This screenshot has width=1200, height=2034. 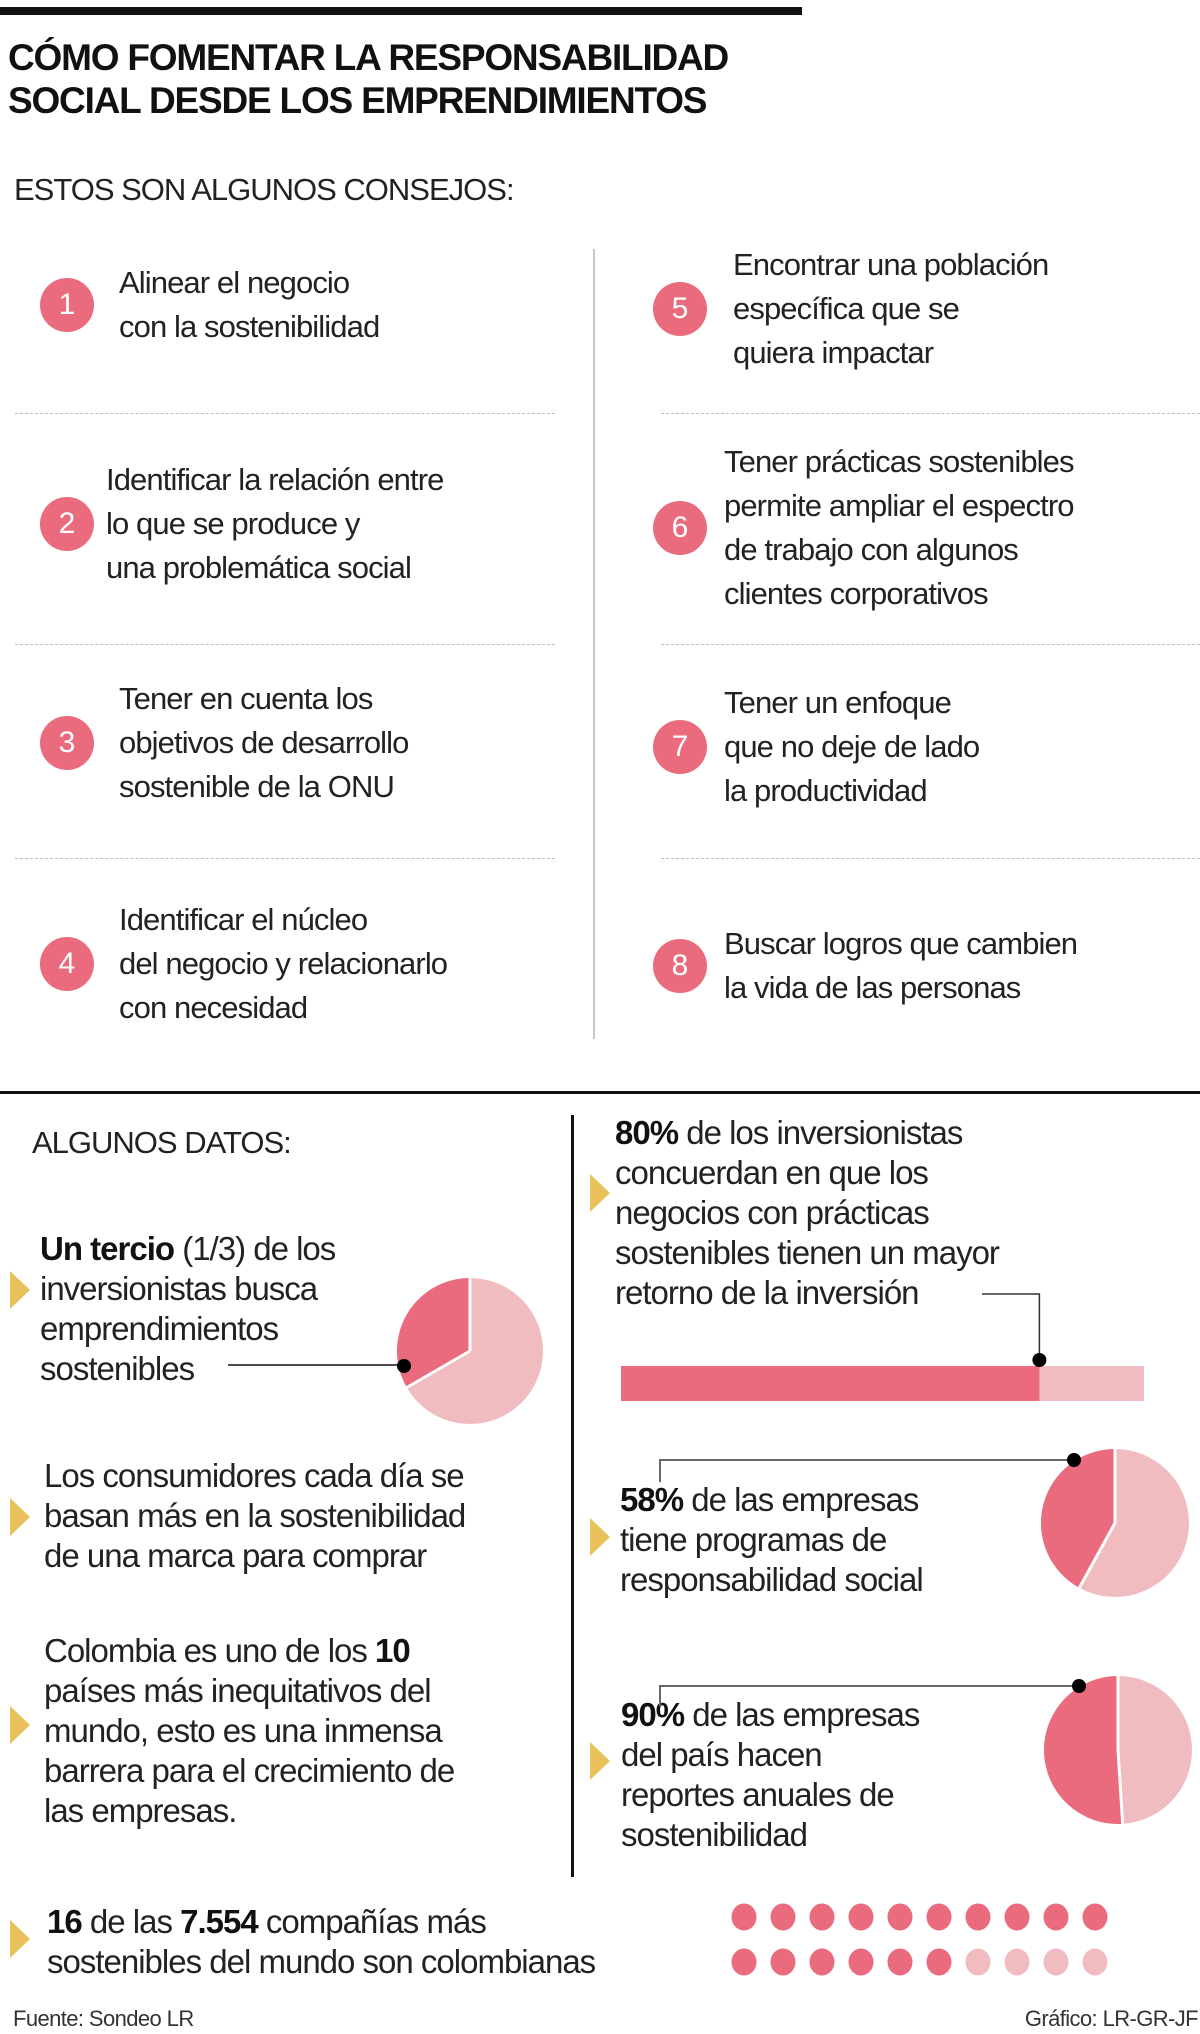 I want to click on tip-line: del negocio y relacionarlo, so click(x=283, y=963).